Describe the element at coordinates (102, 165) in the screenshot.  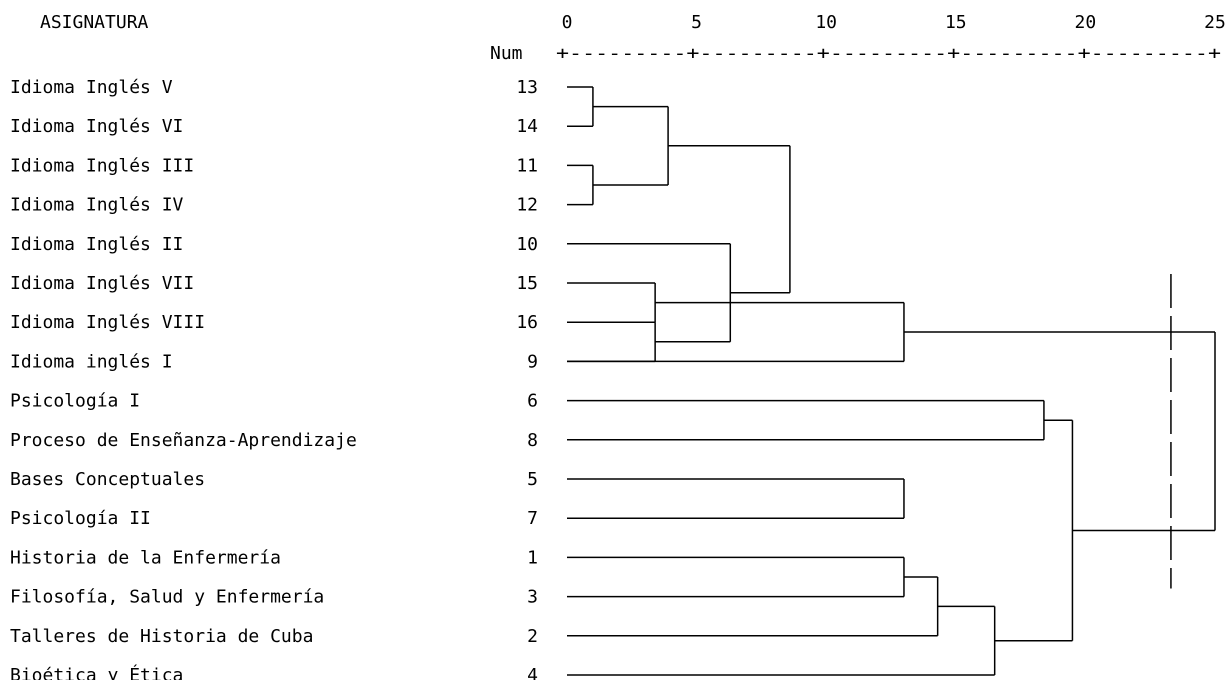
I see `item-label: Idioma Inglés III` at that location.